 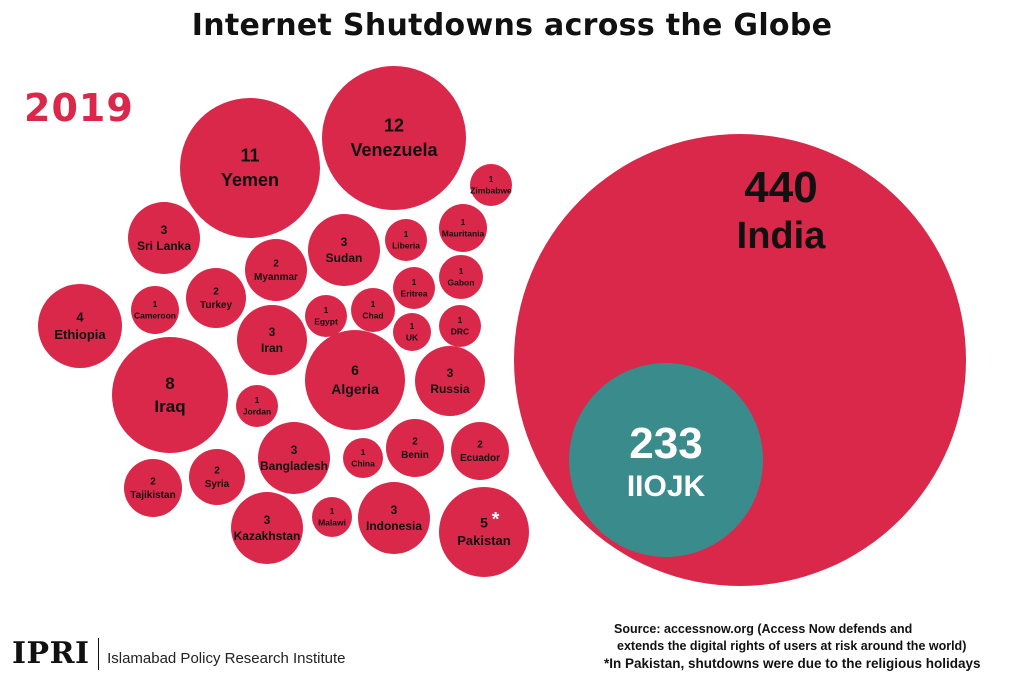 I want to click on bubble-value-egypt: 1, so click(x=326, y=310).